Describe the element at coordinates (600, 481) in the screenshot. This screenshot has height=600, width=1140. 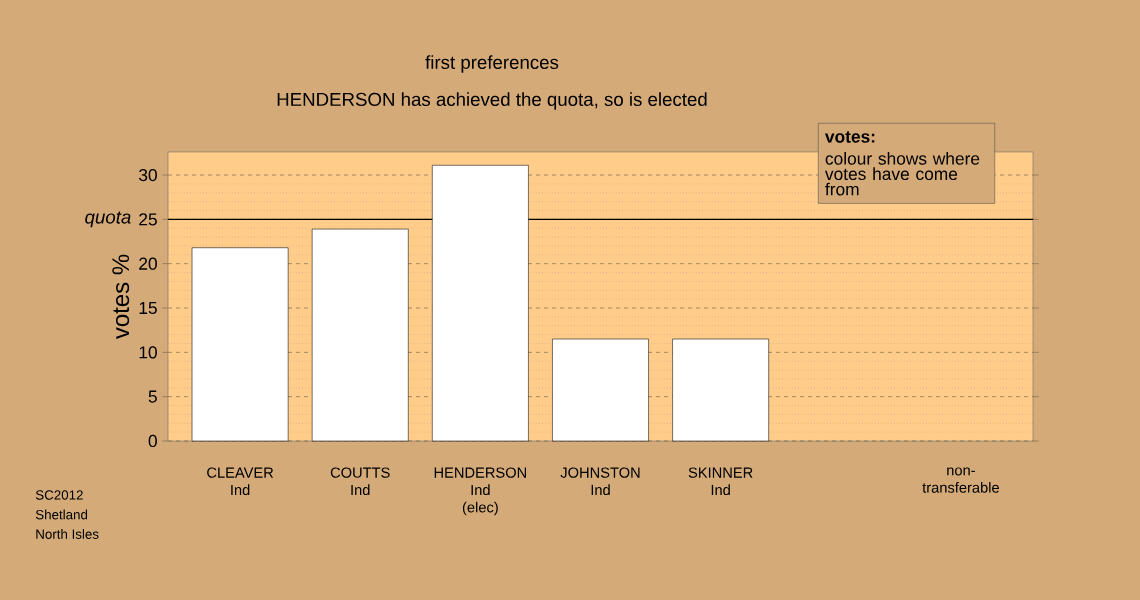
I see `x-tick-label: JOHNSTON Ind` at that location.